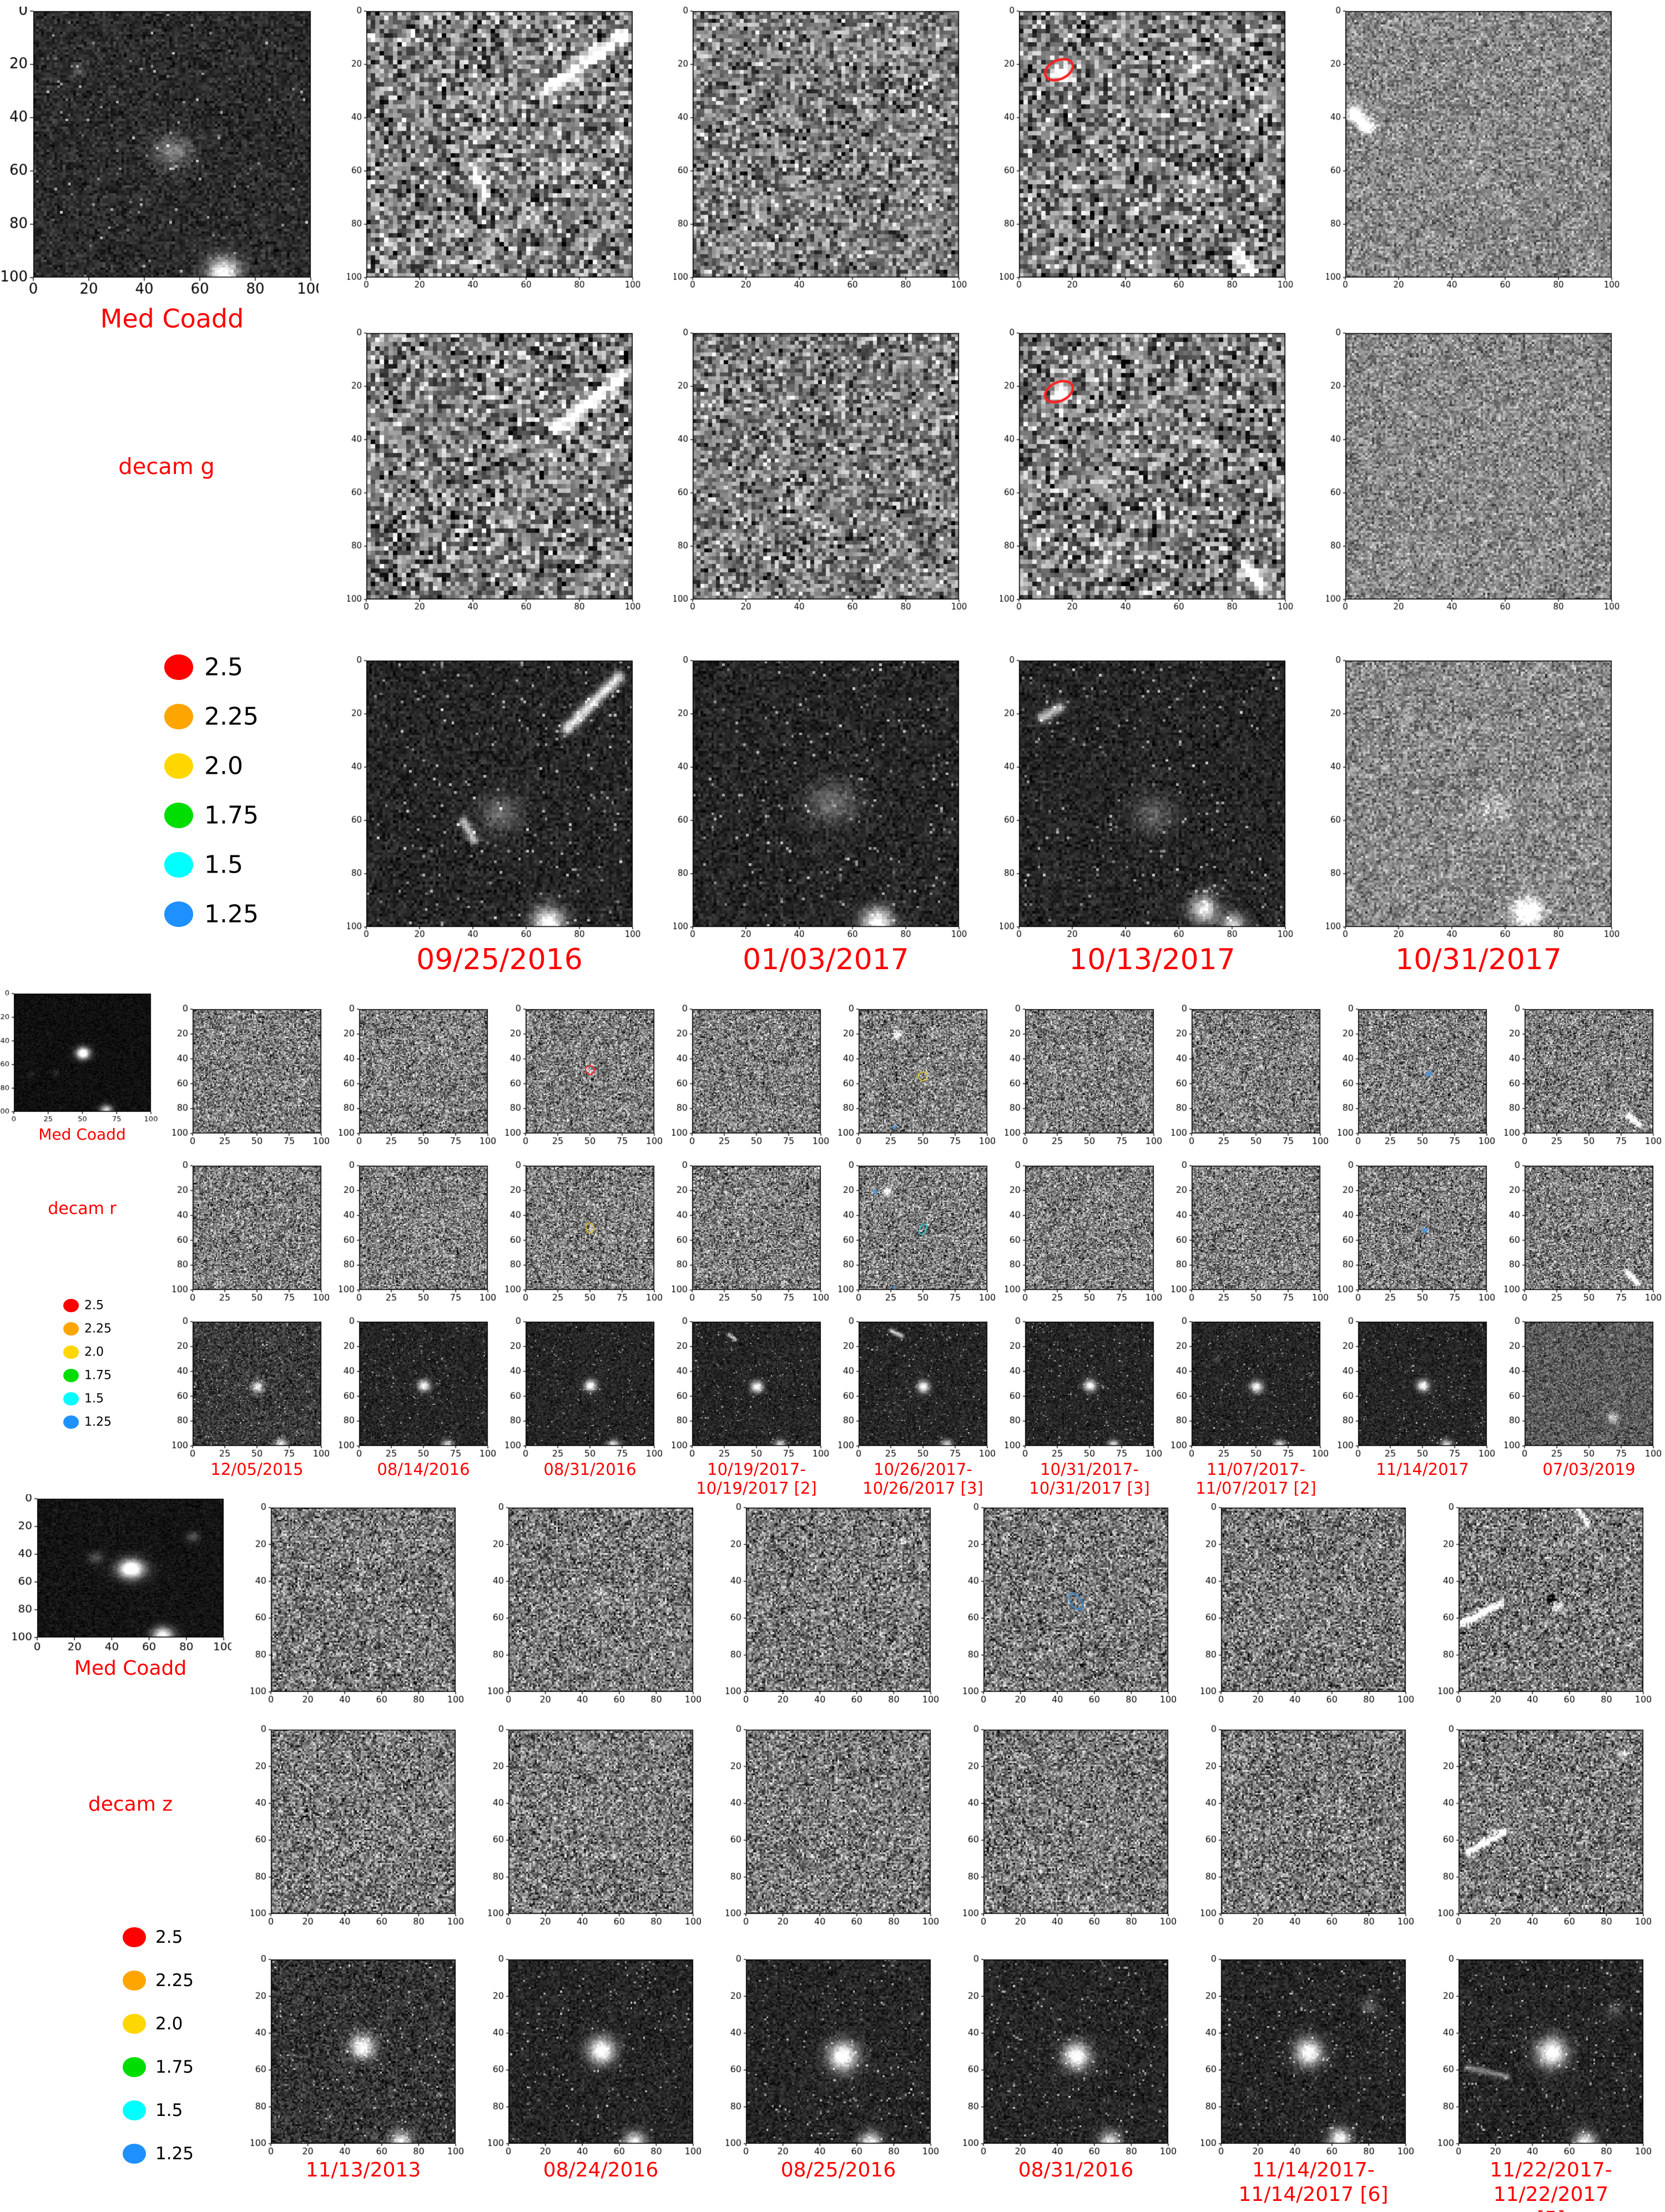 Image resolution: width=1665 pixels, height=2212 pixels. What do you see at coordinates (82, 1208) in the screenshot?
I see `band-label: decam r` at bounding box center [82, 1208].